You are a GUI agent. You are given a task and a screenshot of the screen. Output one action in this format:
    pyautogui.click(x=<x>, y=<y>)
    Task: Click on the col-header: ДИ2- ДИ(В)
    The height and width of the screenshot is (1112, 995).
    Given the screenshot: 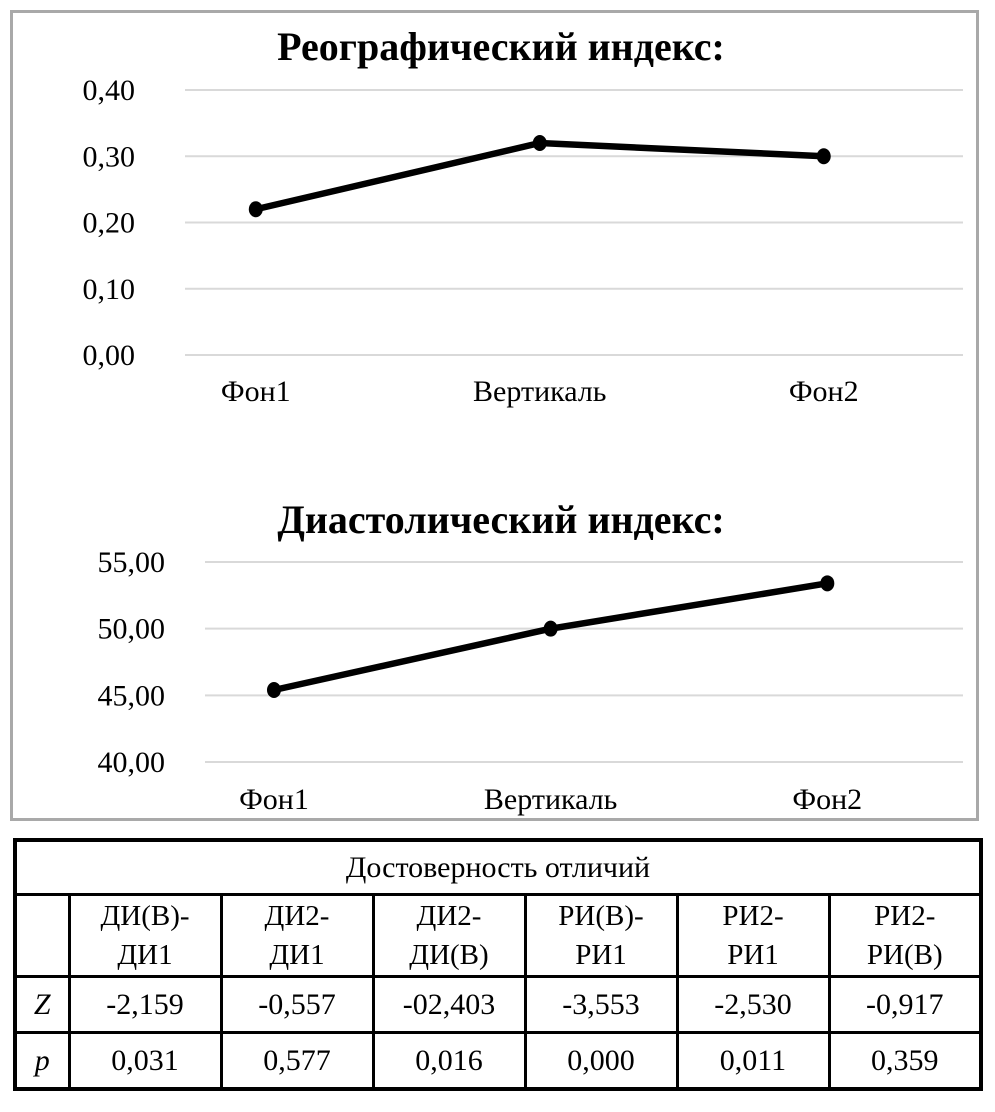 What is the action you would take?
    pyautogui.click(x=449, y=935)
    